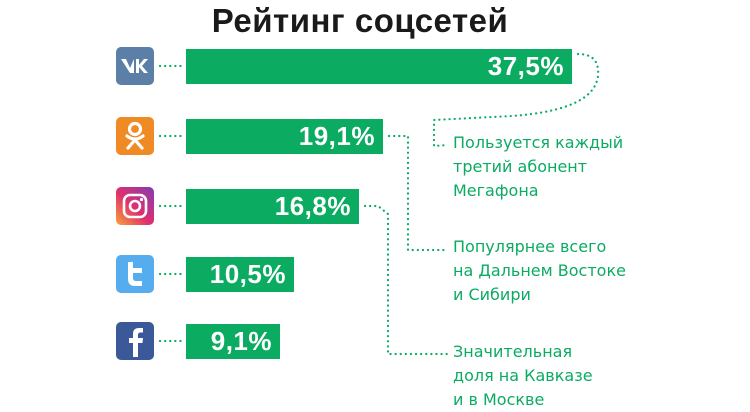  Describe the element at coordinates (247, 273) in the screenshot. I see `bar-label-twitter: 10,5%` at that location.